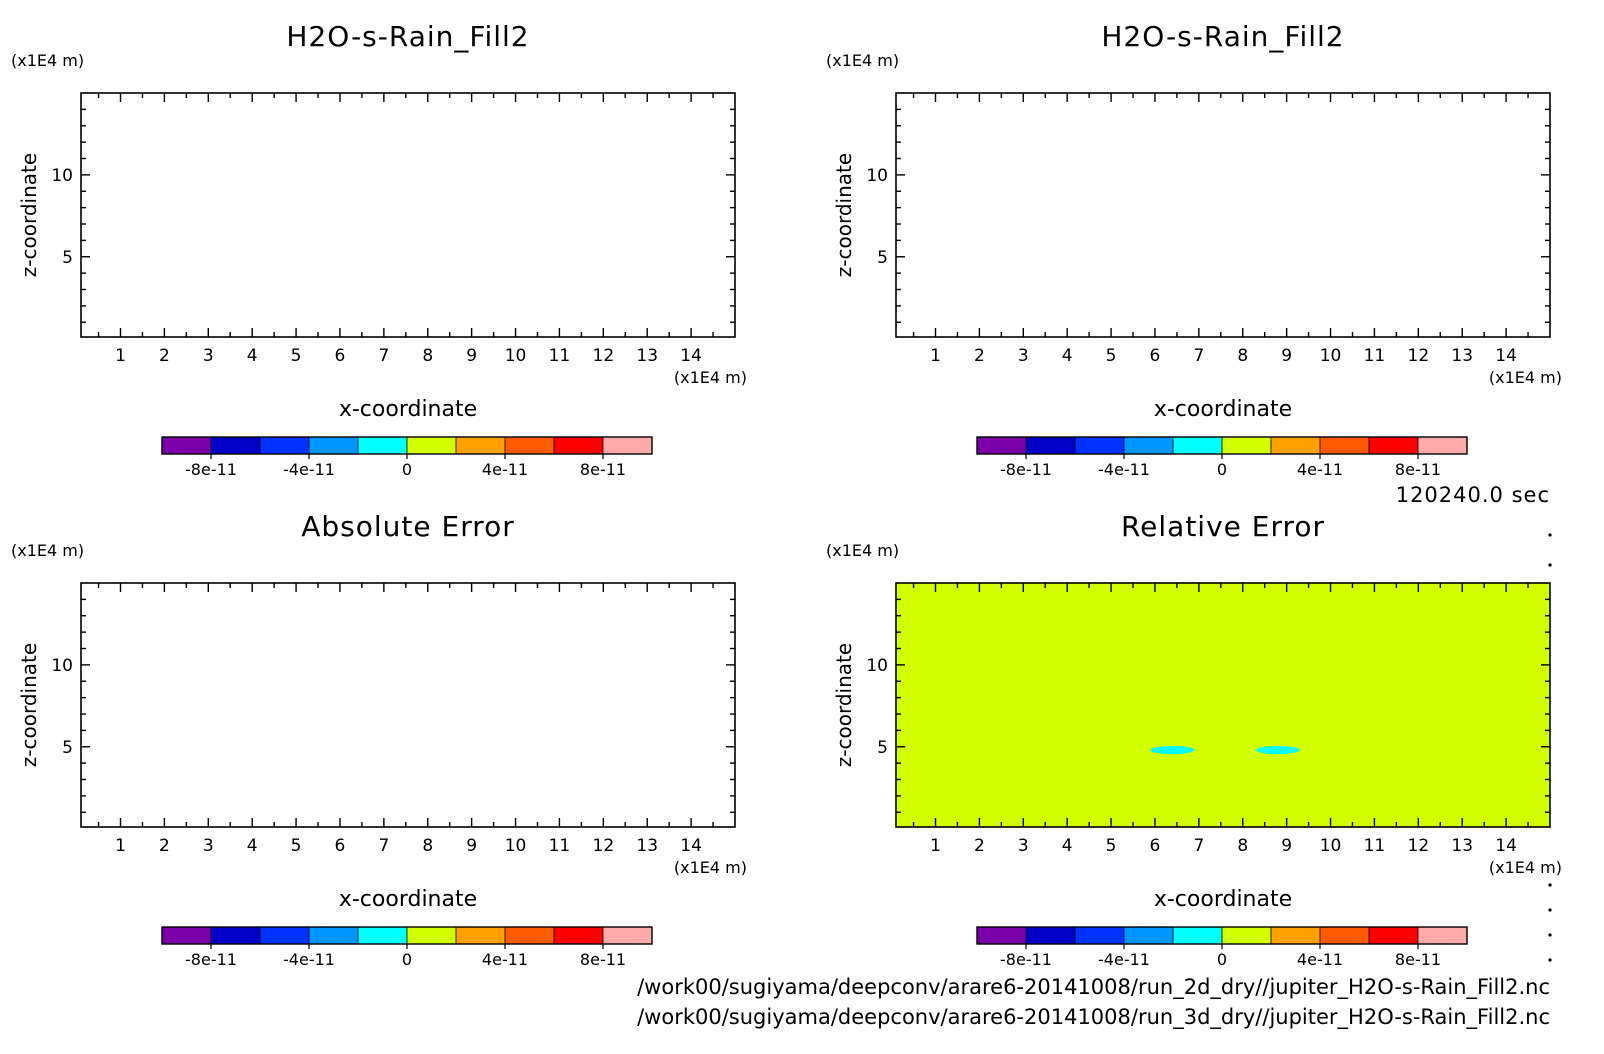 The width and height of the screenshot is (1604, 1054). I want to click on colorbar: -8e-11 -4e-11 0 4e-11 8e-11, so click(407, 457).